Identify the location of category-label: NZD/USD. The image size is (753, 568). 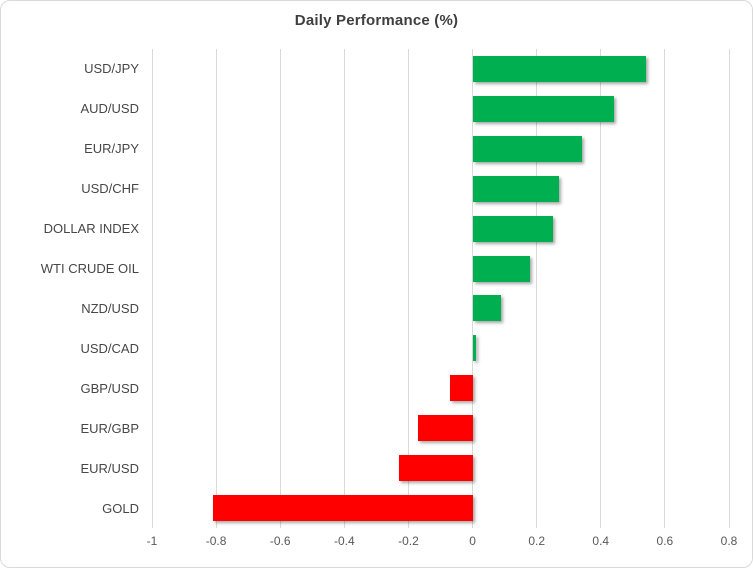
(110, 308).